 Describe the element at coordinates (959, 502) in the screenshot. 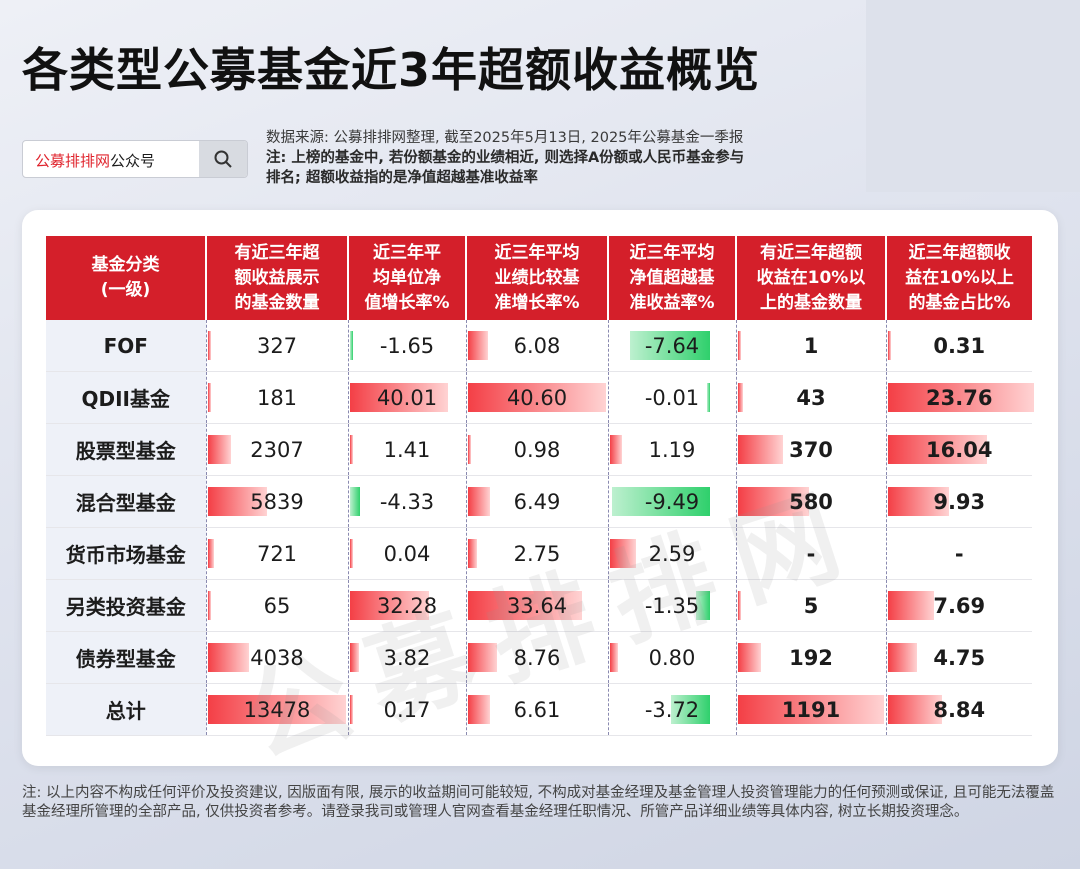

I see `value-cell: 9.93` at that location.